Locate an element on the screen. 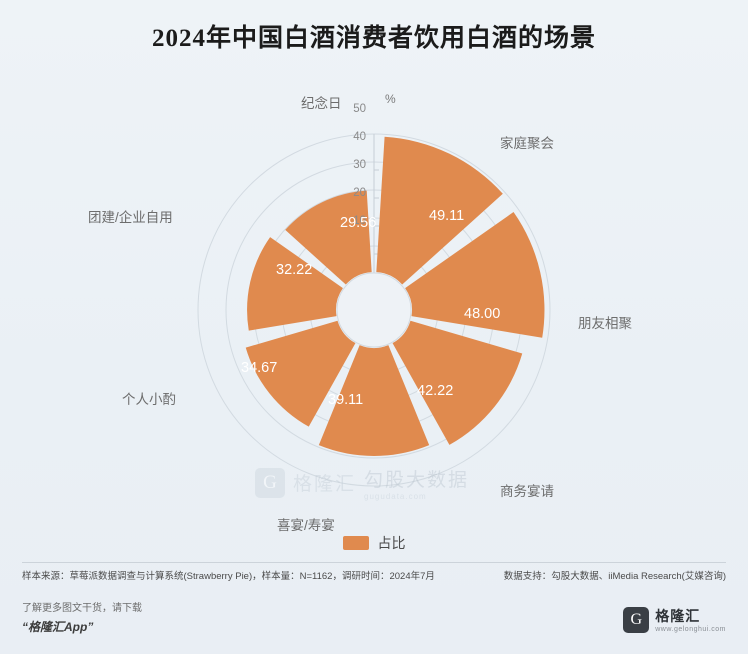 The height and width of the screenshot is (654, 748). axis-unit-label: % is located at coordinates (390, 99).